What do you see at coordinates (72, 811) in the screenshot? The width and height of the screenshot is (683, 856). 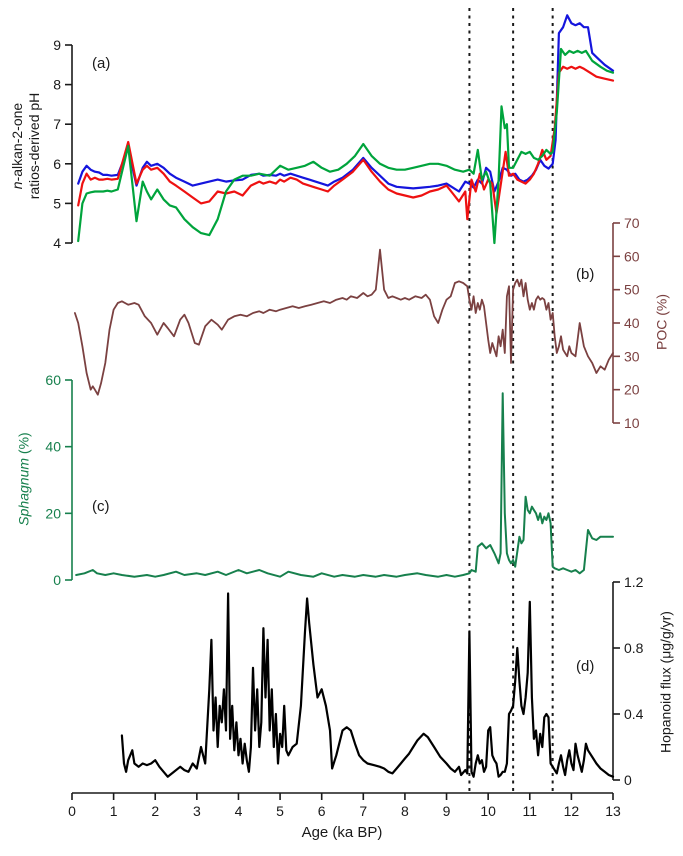 I see `x-tick-label: 0` at bounding box center [72, 811].